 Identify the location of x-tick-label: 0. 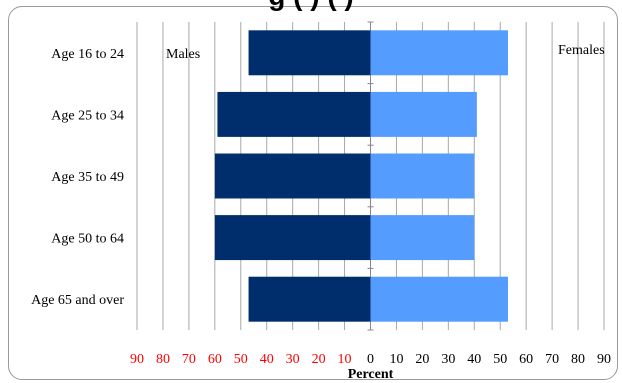
(370, 359).